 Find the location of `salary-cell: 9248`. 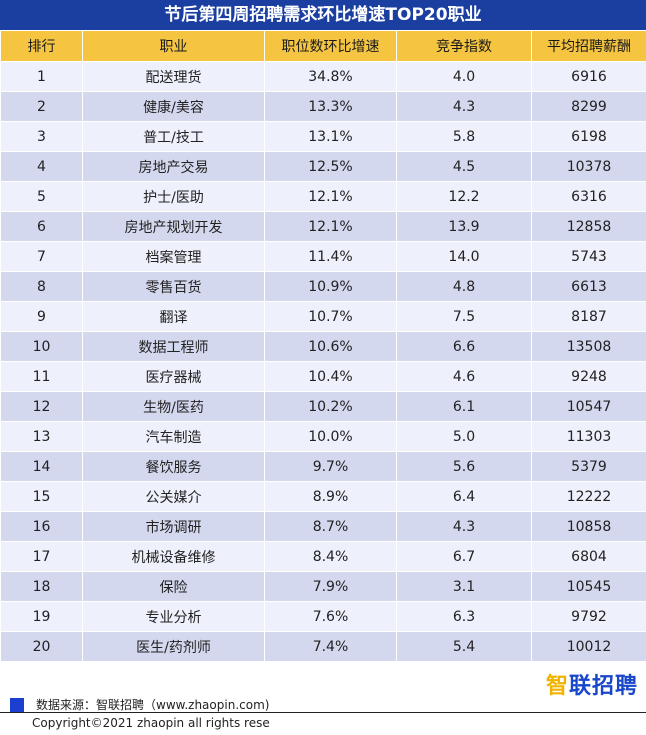

salary-cell: 9248 is located at coordinates (588, 376).